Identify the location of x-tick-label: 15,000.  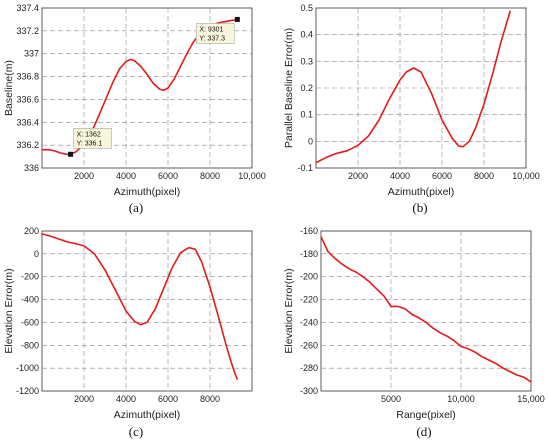
(531, 399).